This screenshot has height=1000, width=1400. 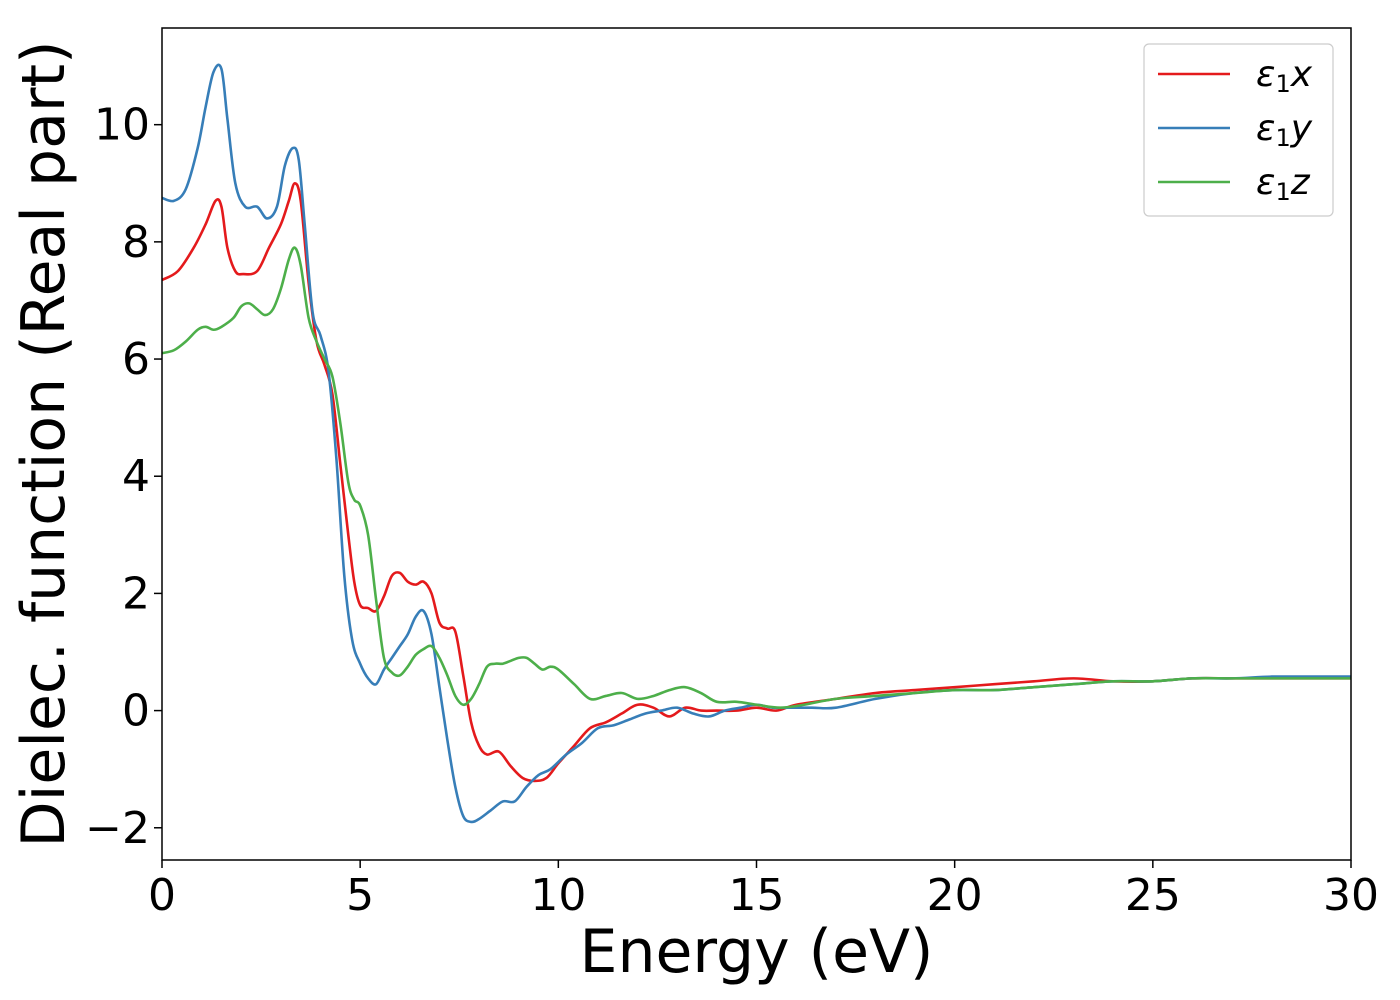 What do you see at coordinates (1284, 130) in the screenshot?
I see `legend-label-y: ε1y` at bounding box center [1284, 130].